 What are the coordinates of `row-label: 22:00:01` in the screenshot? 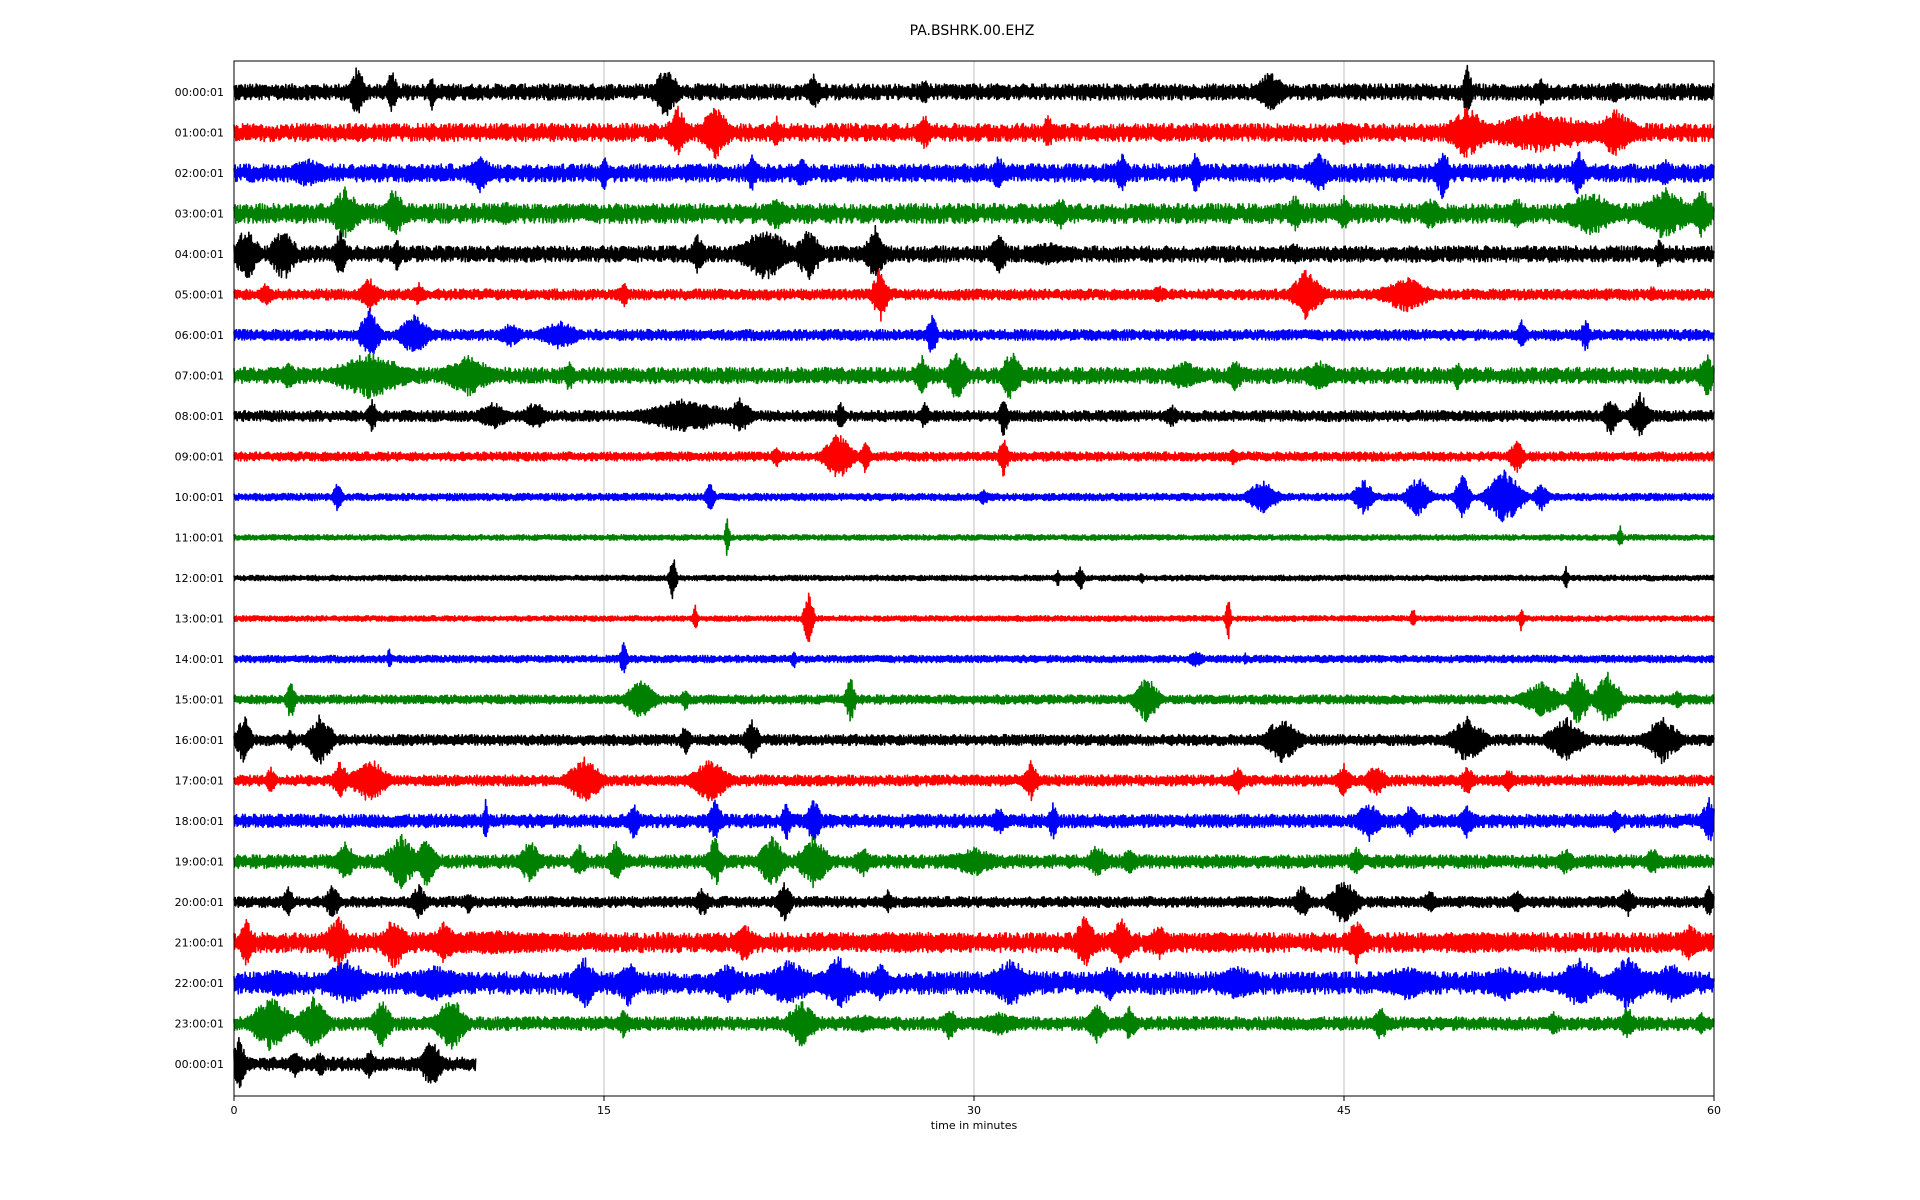 It's located at (199, 983).